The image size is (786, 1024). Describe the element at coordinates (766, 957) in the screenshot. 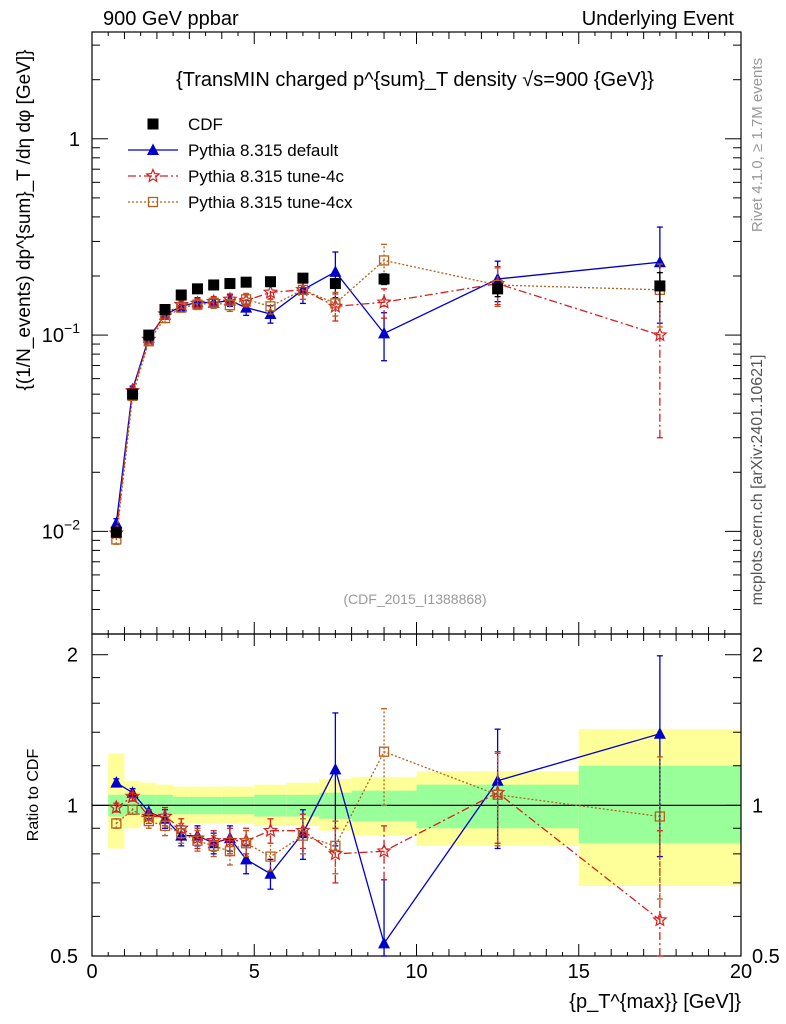

I see `ratio-y-tick-label-right: 0.5` at that location.